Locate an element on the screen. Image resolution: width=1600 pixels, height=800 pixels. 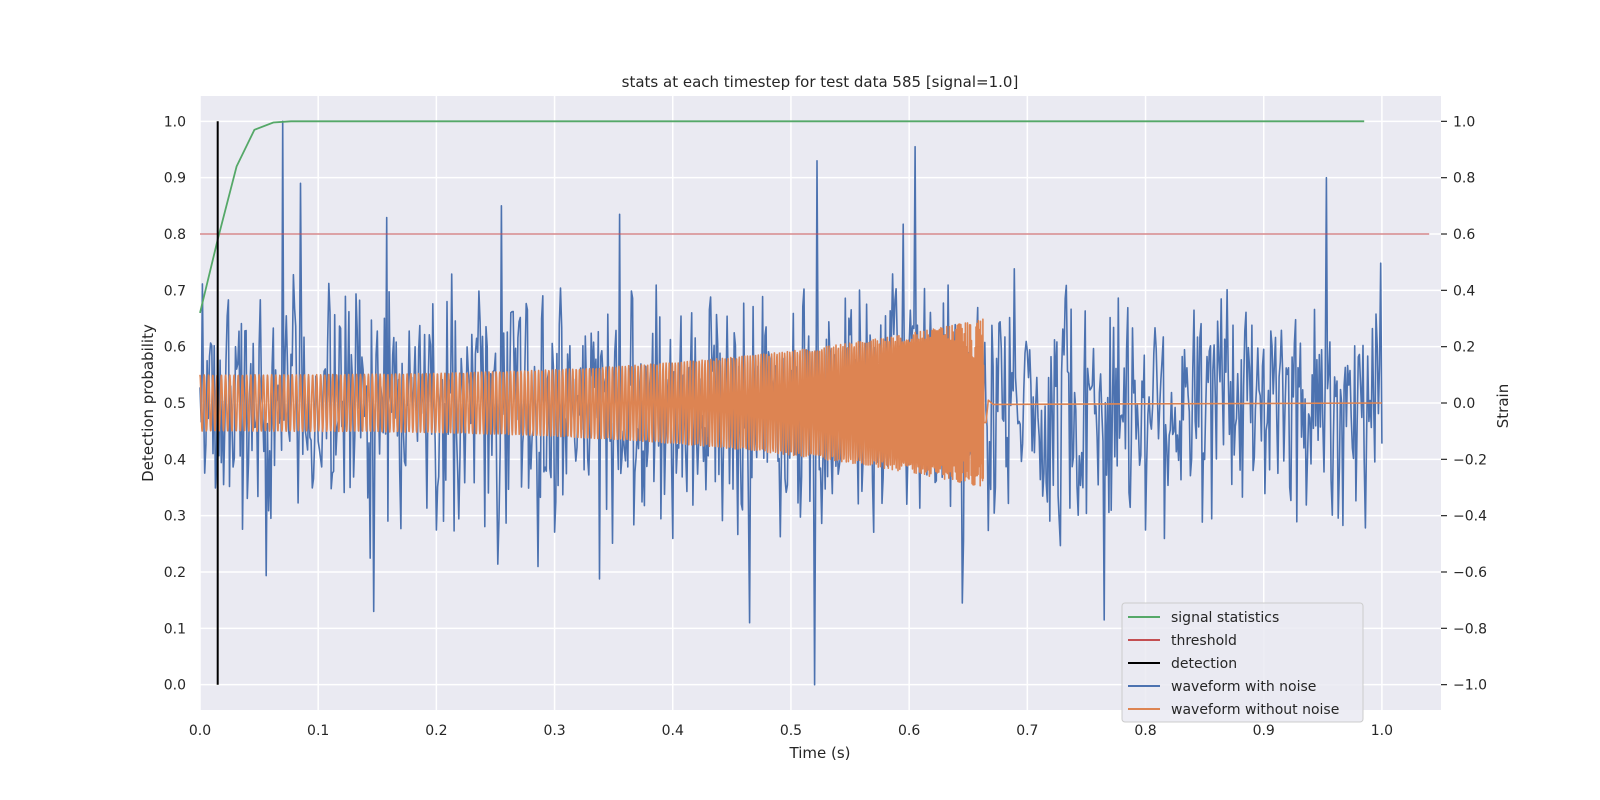
y2-tick-label: 0.6 is located at coordinates (1464, 235).